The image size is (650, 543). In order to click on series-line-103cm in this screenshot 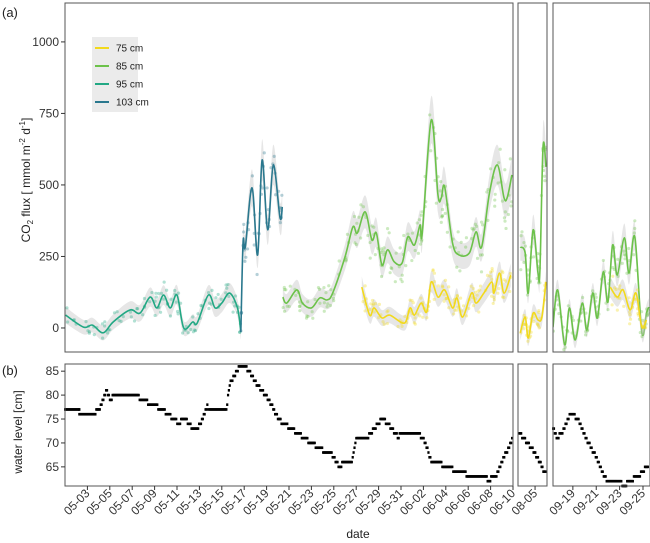, I will do `click(262, 245)`.